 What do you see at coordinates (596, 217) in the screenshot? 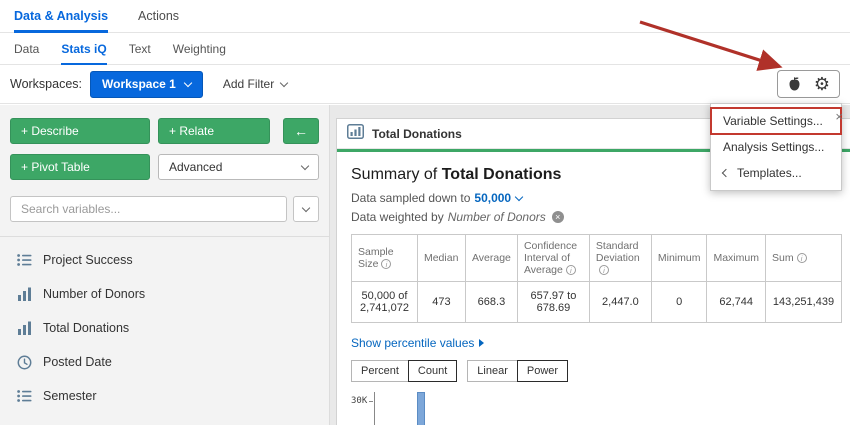
I see `weighting-line: Data weighted by Number of Donors ×` at bounding box center [596, 217].